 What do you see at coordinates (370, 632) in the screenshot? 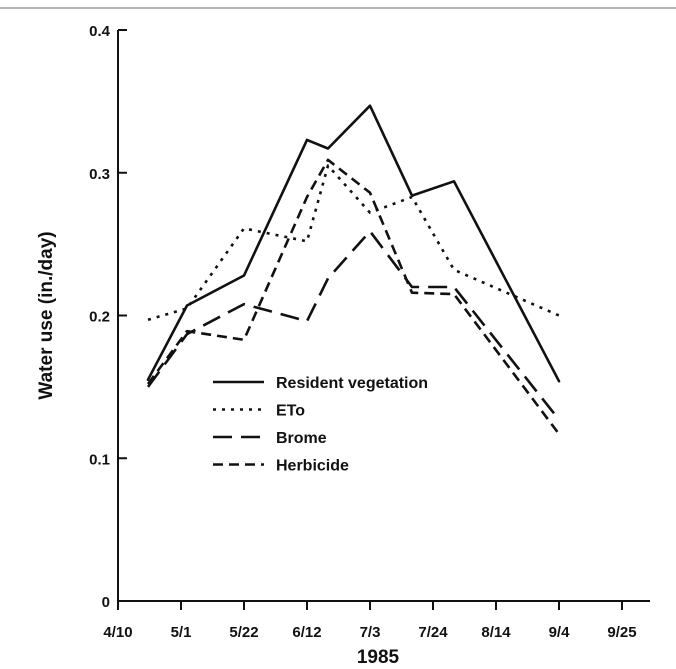
I see `x-tick-label: 7/3` at bounding box center [370, 632].